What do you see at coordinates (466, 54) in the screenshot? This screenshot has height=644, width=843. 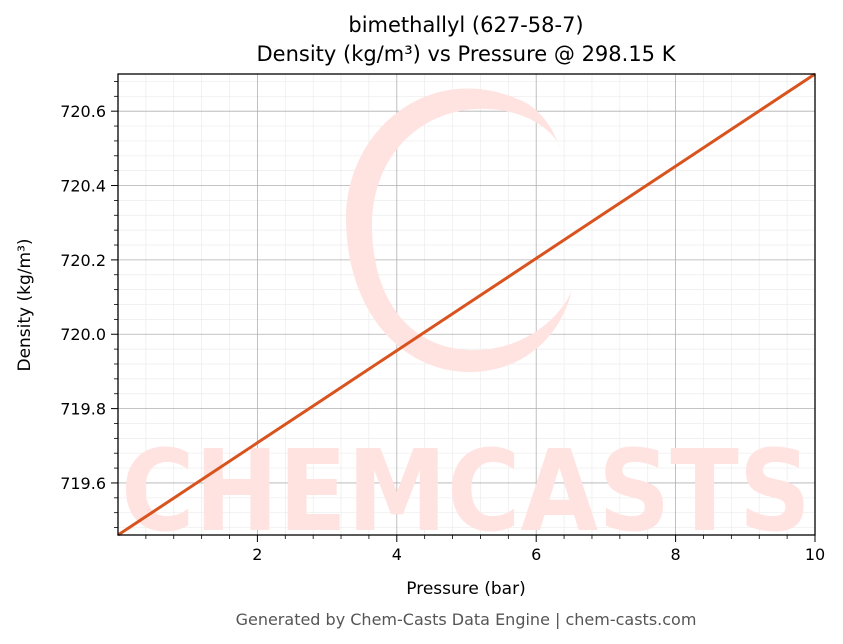 I see `chart-title-line2: Density (kg/m³) vs Pressure @ 298.15 K` at bounding box center [466, 54].